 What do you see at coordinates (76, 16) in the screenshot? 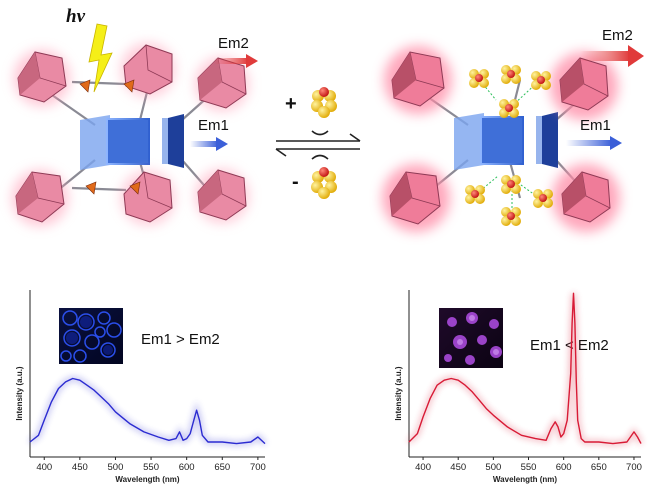
I see `photon-label: hν` at bounding box center [76, 16].